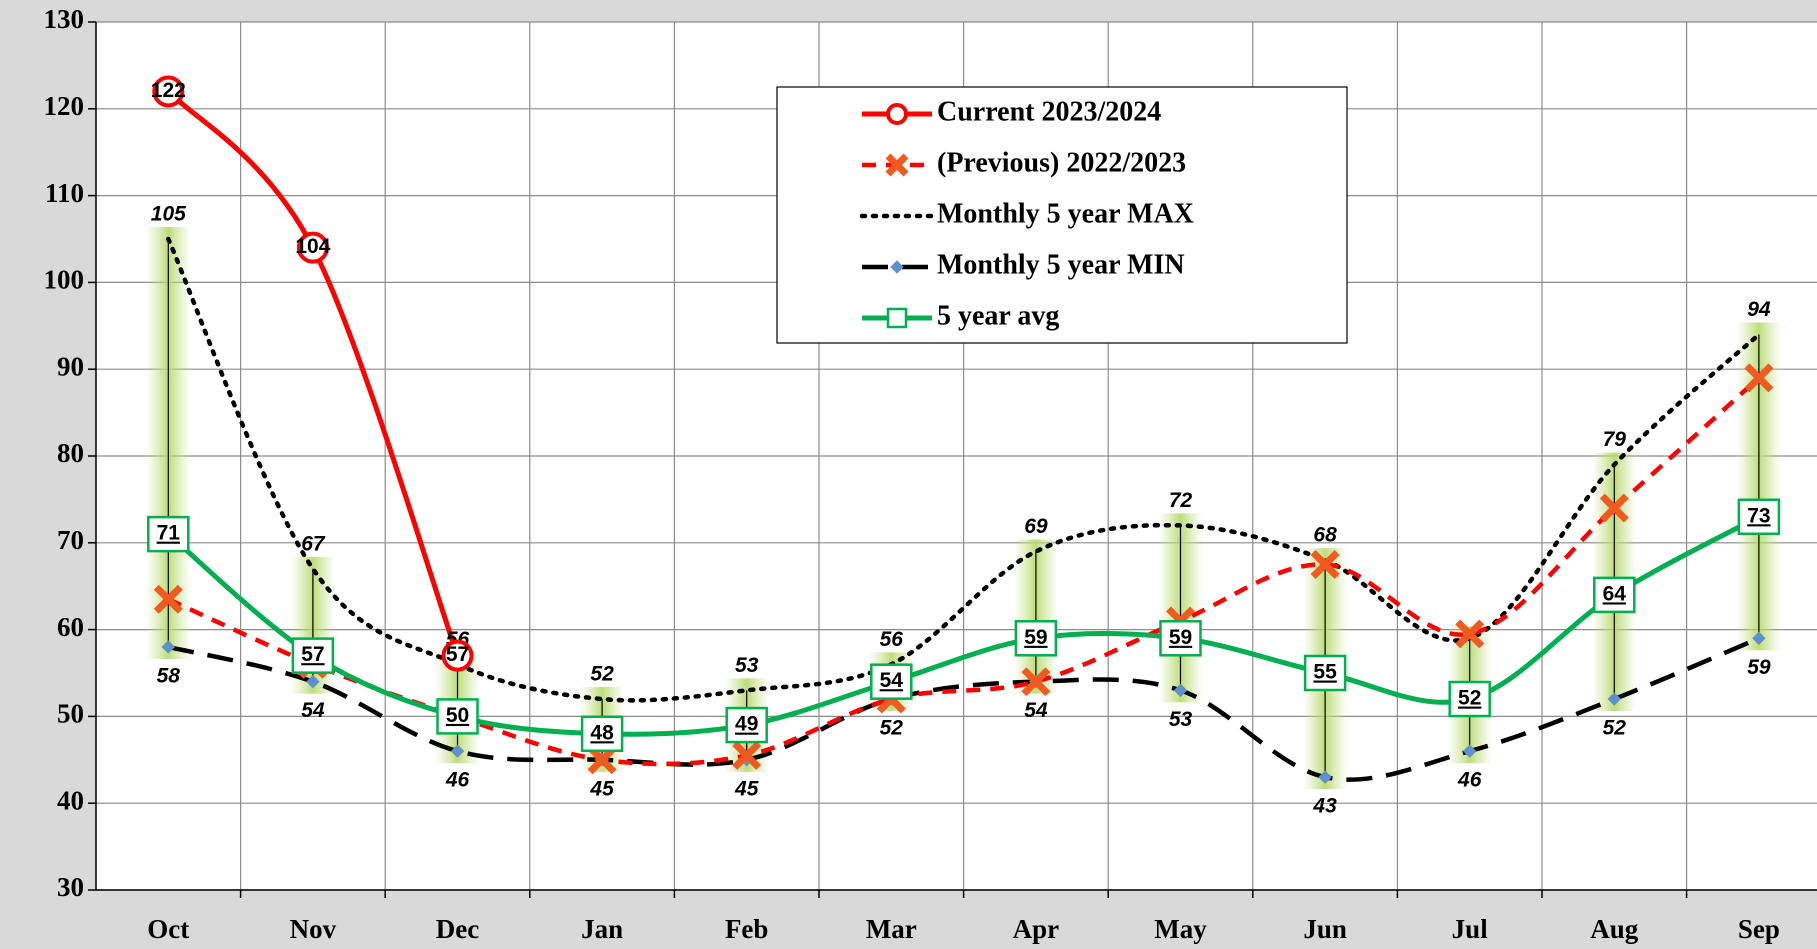  What do you see at coordinates (70, 627) in the screenshot?
I see `y-tick-label: 60` at bounding box center [70, 627].